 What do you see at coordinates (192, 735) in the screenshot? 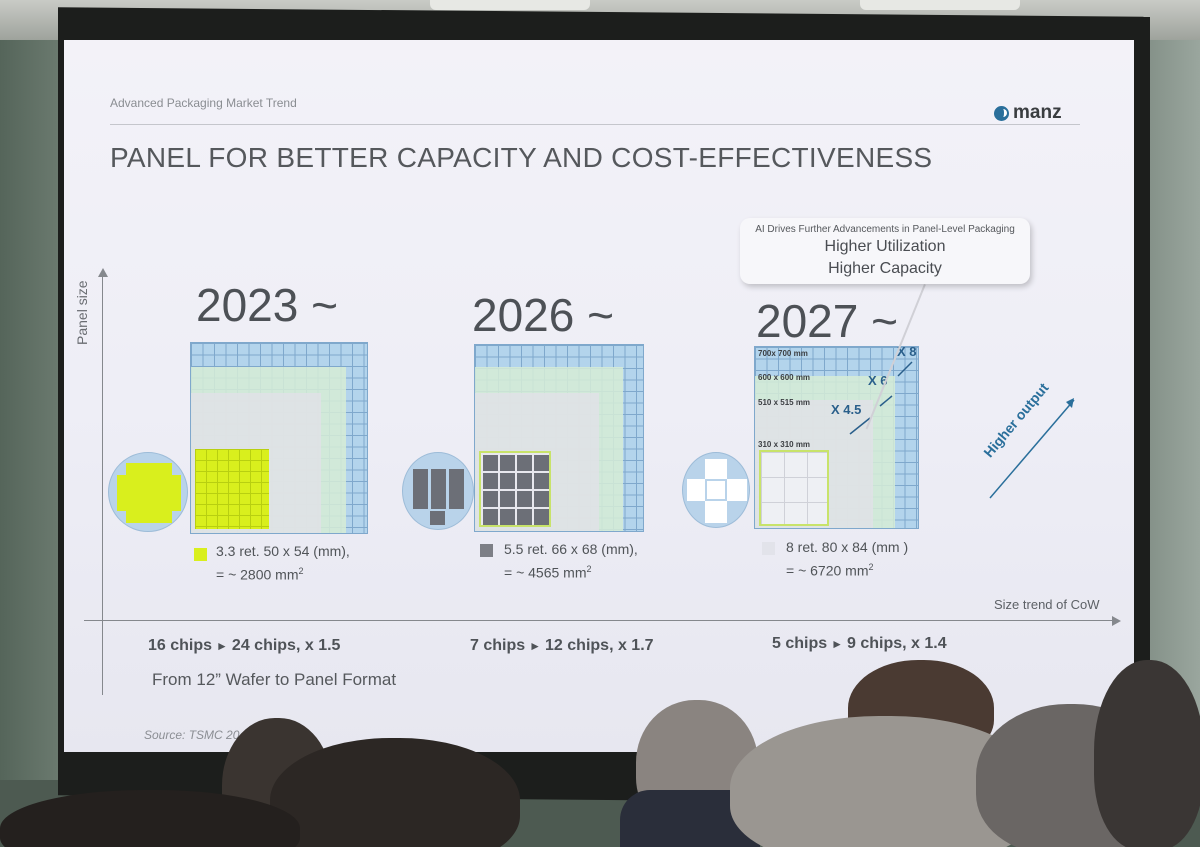
I see `source-note: Source: TSMC 20` at bounding box center [192, 735].